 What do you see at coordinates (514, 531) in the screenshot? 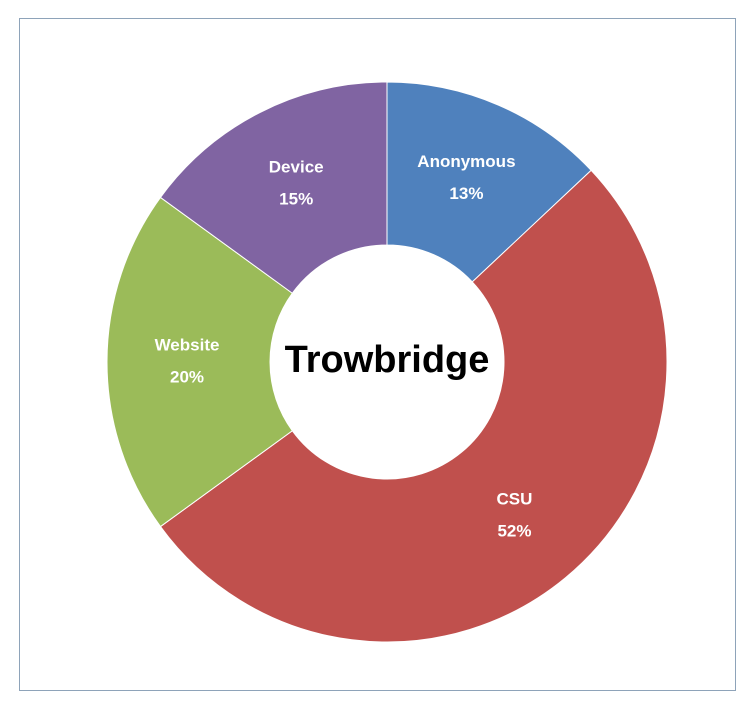
I see `slice-value-label: 52%` at bounding box center [514, 531].